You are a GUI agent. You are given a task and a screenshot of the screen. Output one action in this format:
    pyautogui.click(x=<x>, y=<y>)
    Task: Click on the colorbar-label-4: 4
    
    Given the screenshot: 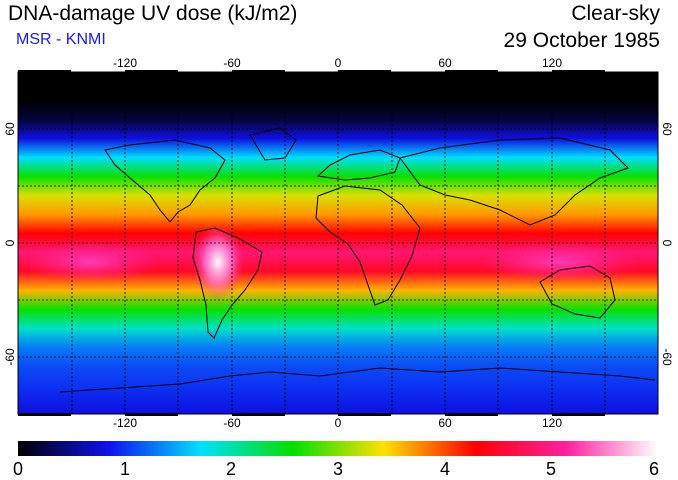 What is the action you would take?
    pyautogui.click(x=445, y=469)
    